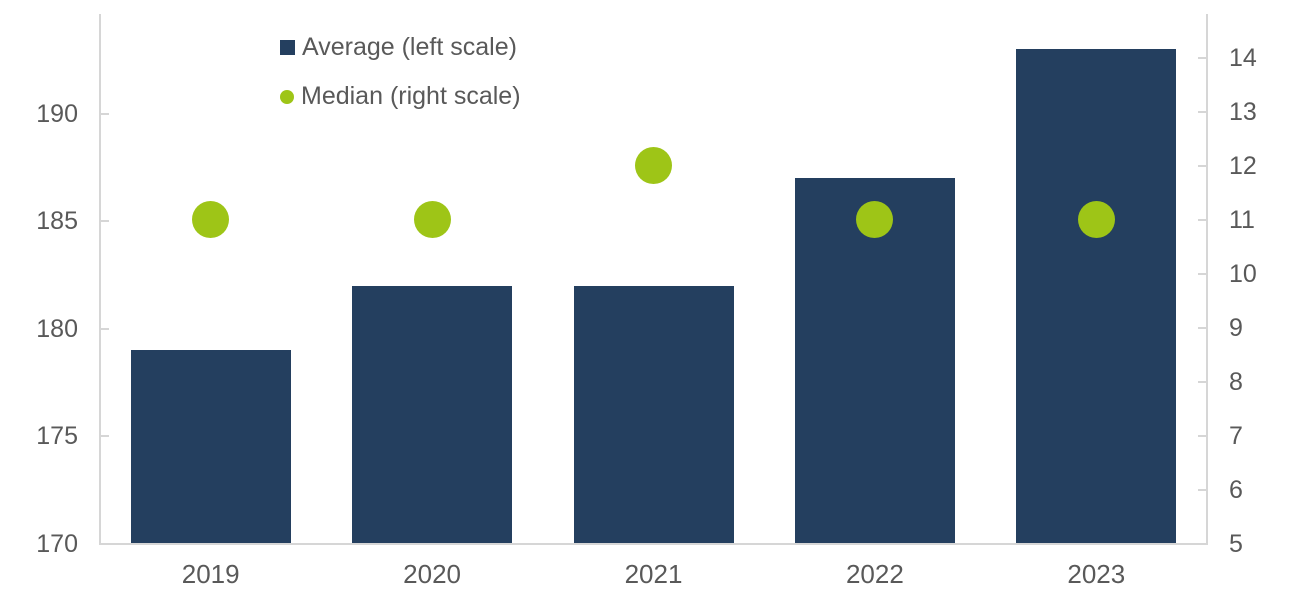 The height and width of the screenshot is (607, 1297). What do you see at coordinates (653, 544) in the screenshot?
I see `x-axis-line` at bounding box center [653, 544].